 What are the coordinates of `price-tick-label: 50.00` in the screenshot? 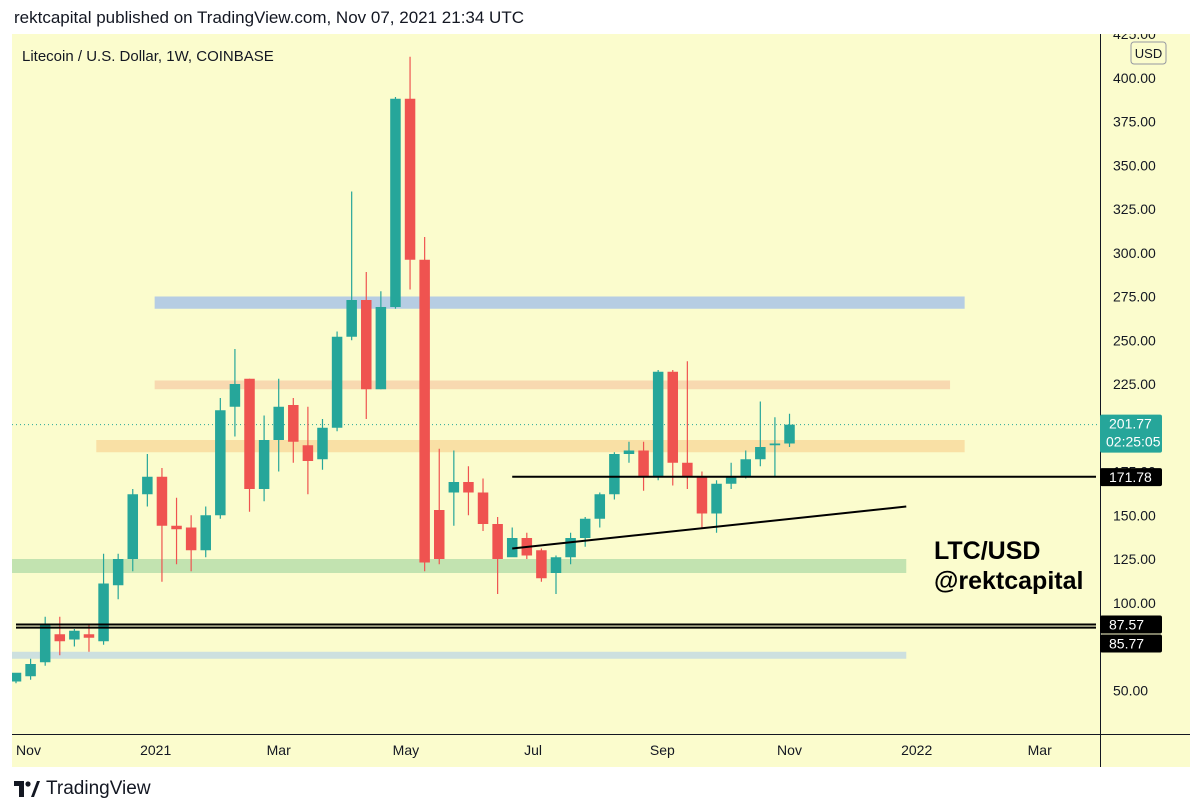 It's located at (1130, 690).